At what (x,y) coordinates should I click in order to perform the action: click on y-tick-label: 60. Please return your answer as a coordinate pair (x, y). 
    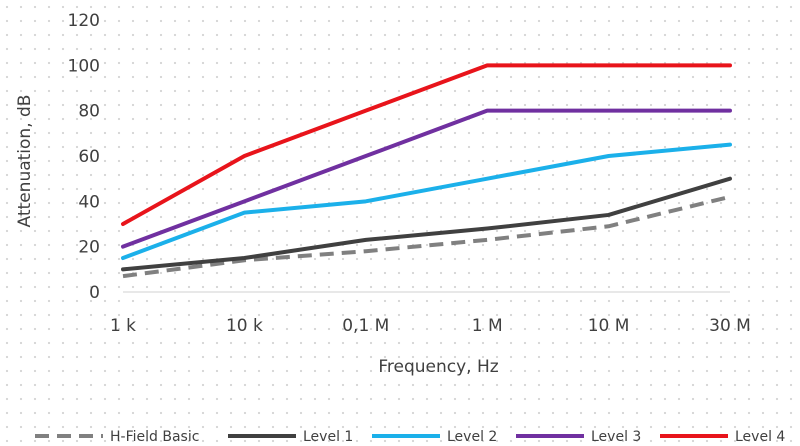
    Looking at the image, I should click on (89, 157).